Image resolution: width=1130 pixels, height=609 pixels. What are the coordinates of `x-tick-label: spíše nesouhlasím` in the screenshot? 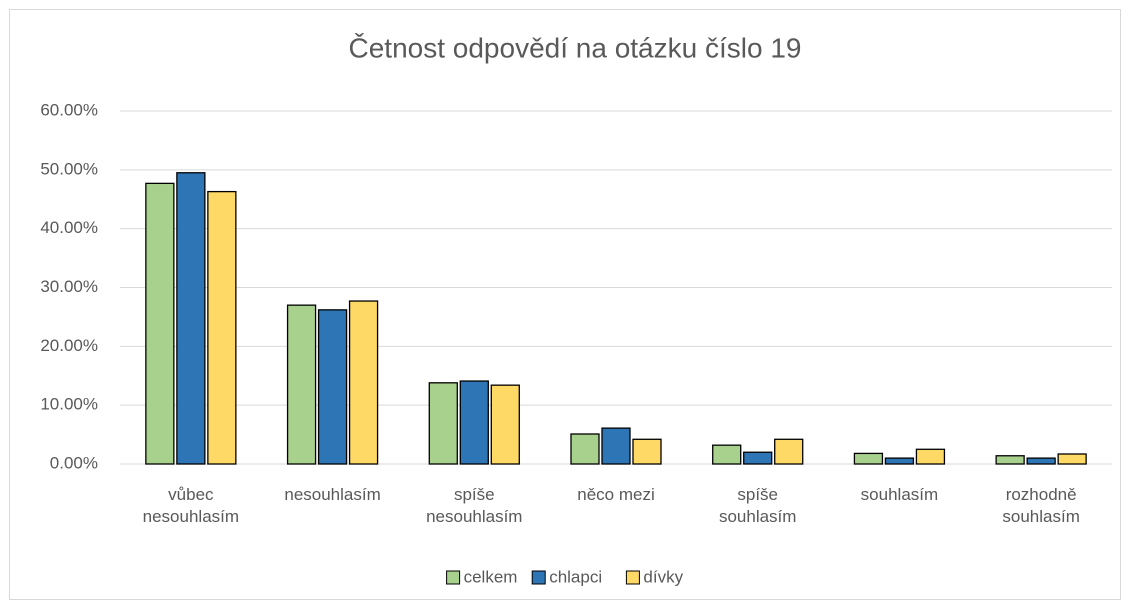 It's located at (474, 505).